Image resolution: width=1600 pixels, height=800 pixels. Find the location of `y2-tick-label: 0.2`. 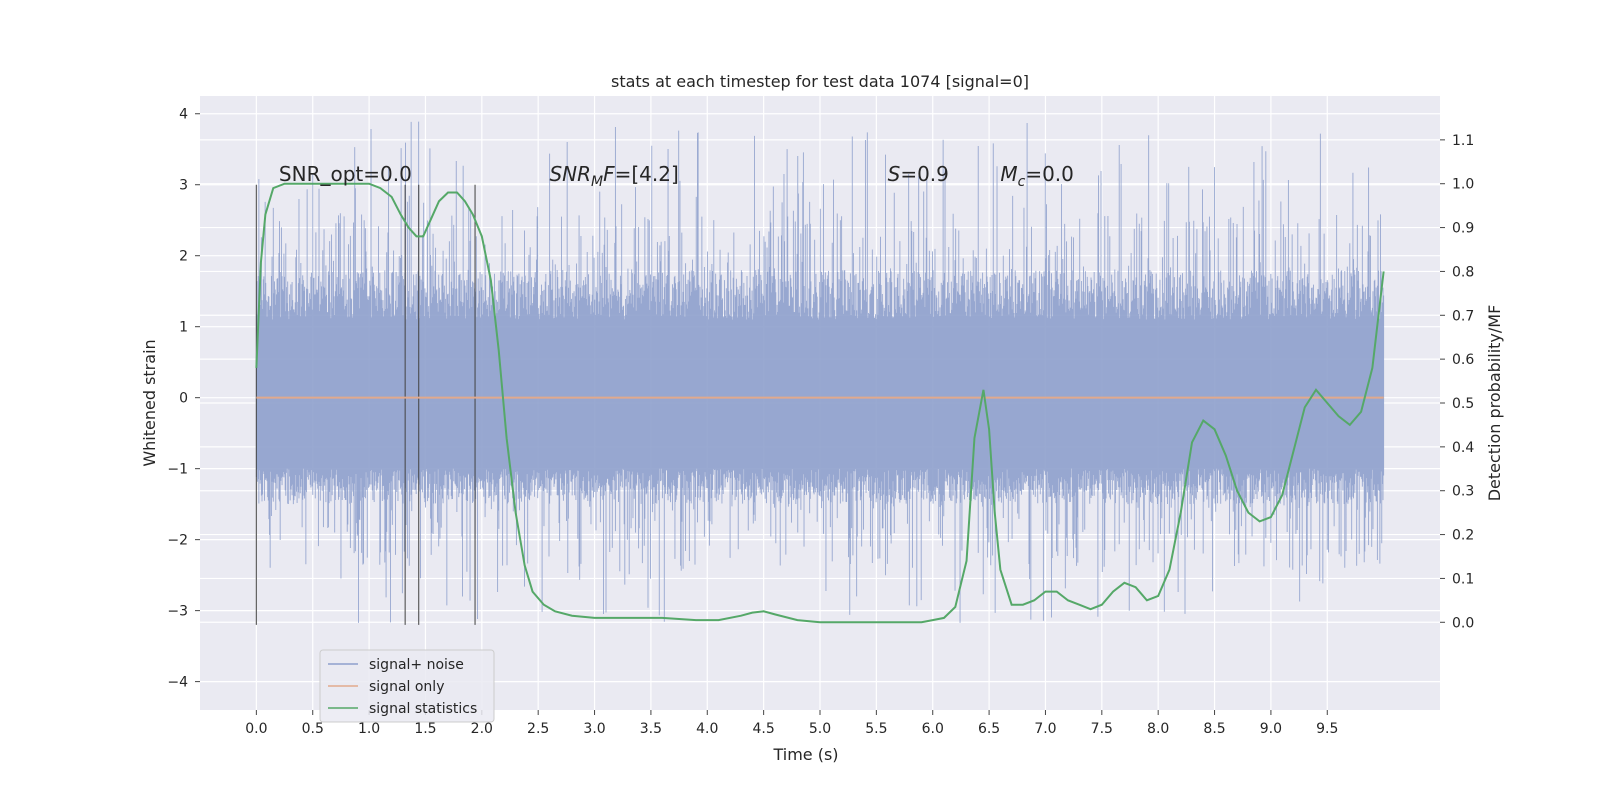

y2-tick-label: 0.2 is located at coordinates (1463, 536).